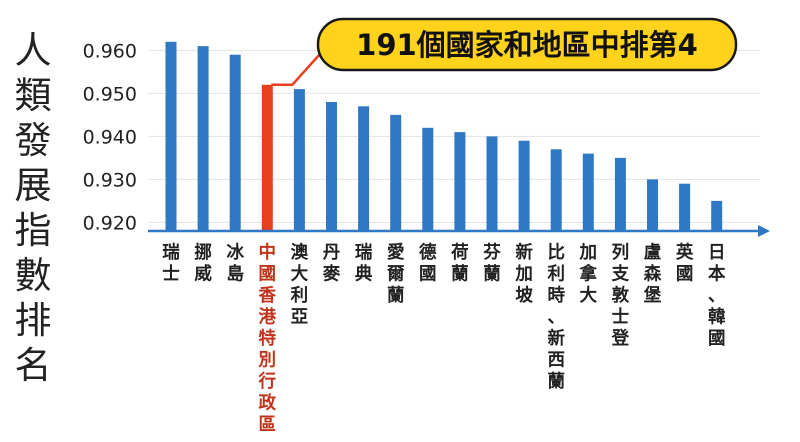 The width and height of the screenshot is (800, 442). I want to click on callout-box, so click(527, 44).